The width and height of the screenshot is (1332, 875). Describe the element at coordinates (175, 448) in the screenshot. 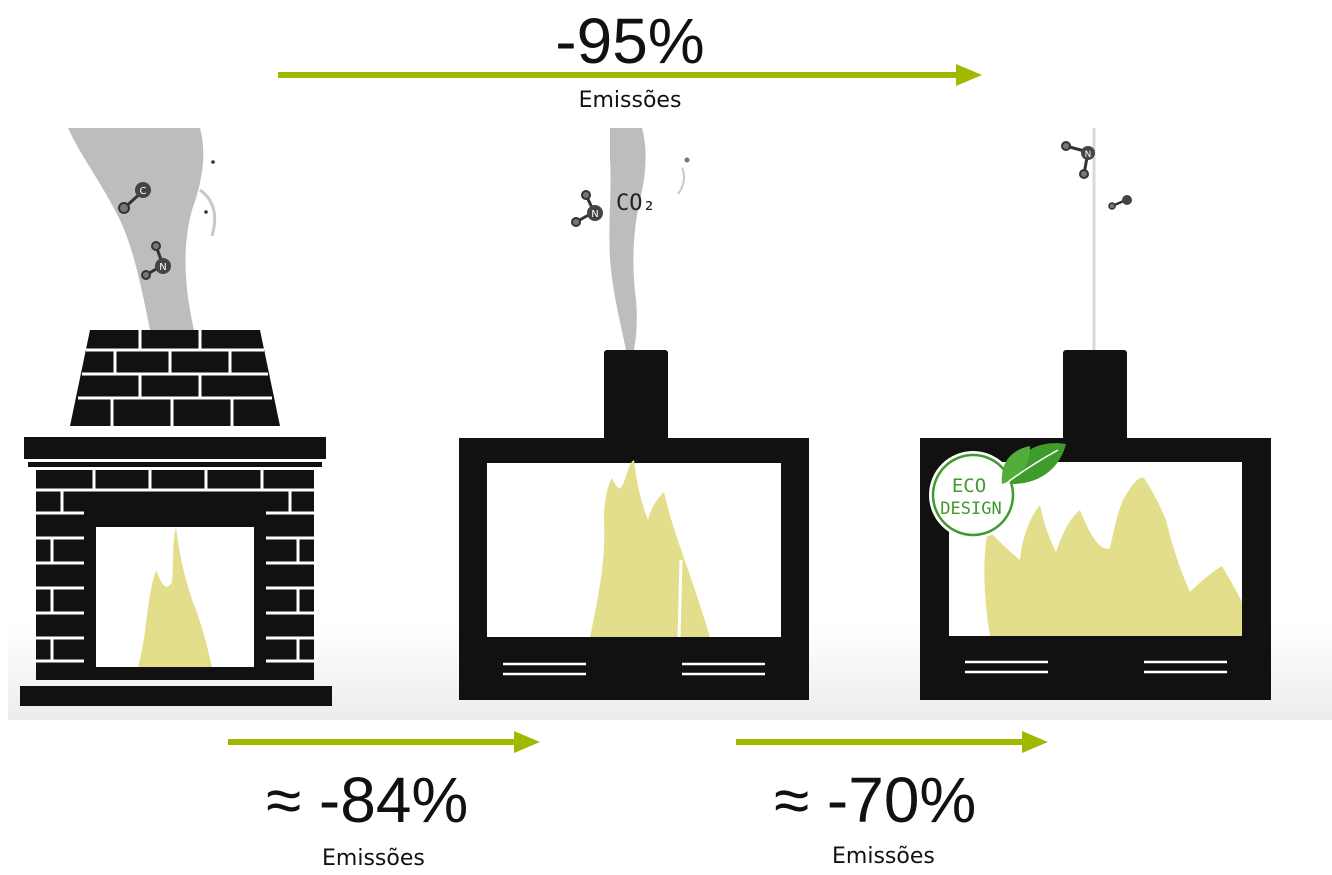

I see `mantel` at that location.